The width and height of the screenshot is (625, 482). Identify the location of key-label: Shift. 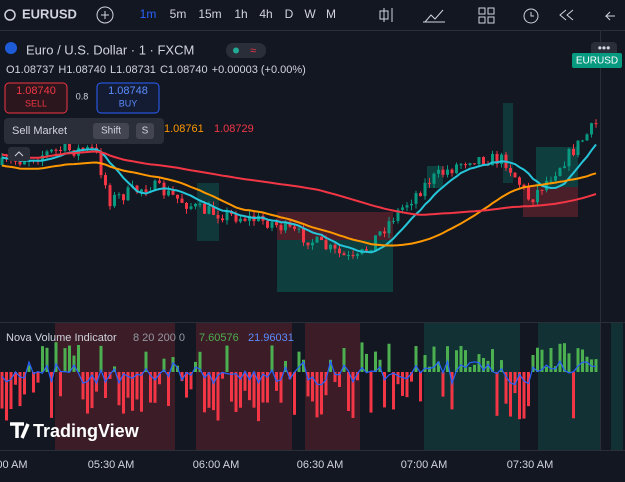
(111, 131).